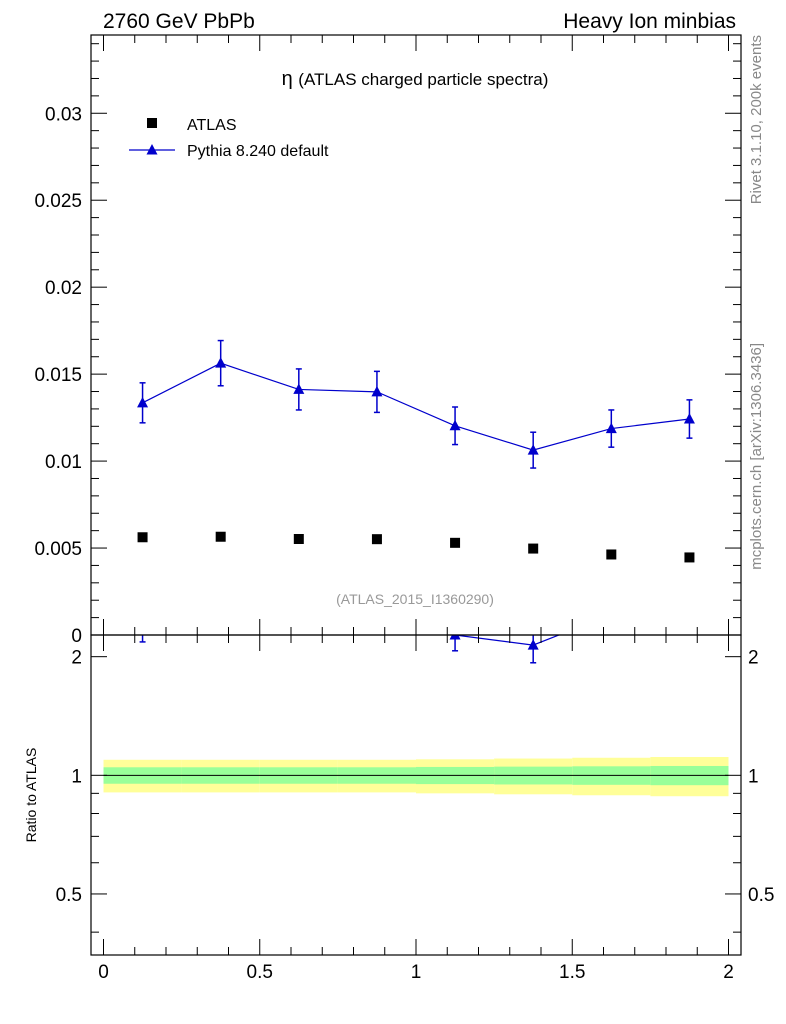 Image resolution: width=786 pixels, height=1024 pixels. What do you see at coordinates (76, 636) in the screenshot?
I see `main-ytick-label: 0` at bounding box center [76, 636].